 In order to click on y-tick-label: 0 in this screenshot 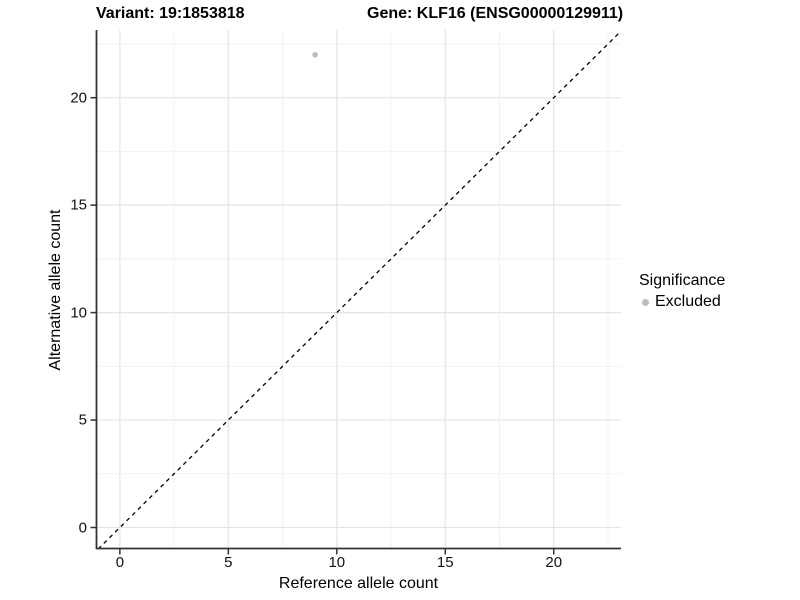, I will do `click(82, 527)`.